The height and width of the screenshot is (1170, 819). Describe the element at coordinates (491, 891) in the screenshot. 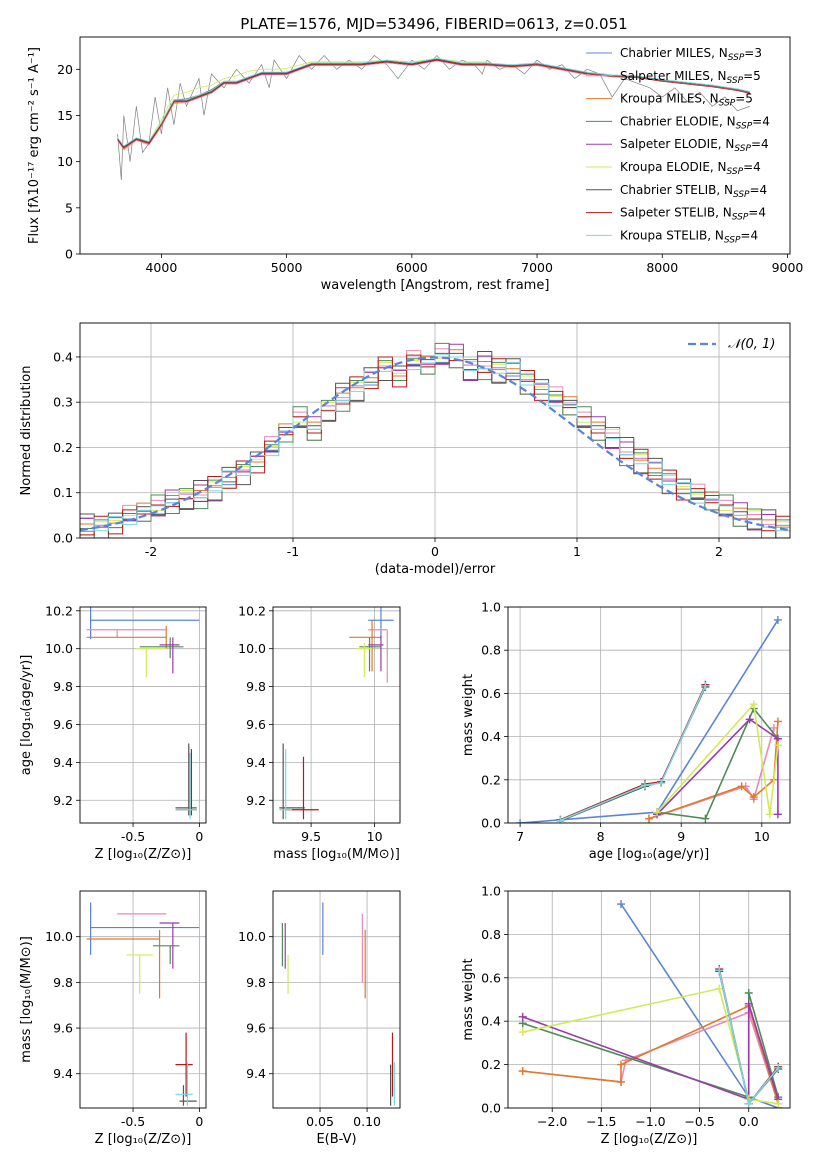

I see `y-tick-label: 1.0` at that location.